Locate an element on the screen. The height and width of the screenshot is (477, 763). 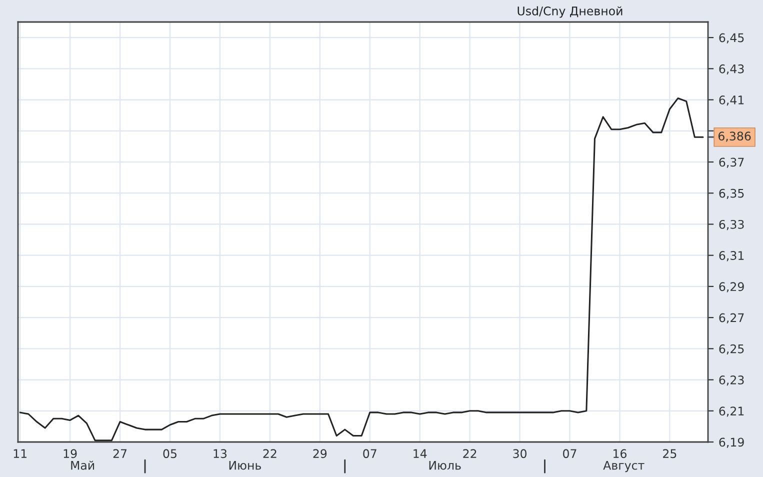
x-tick-label: 29 is located at coordinates (320, 453).